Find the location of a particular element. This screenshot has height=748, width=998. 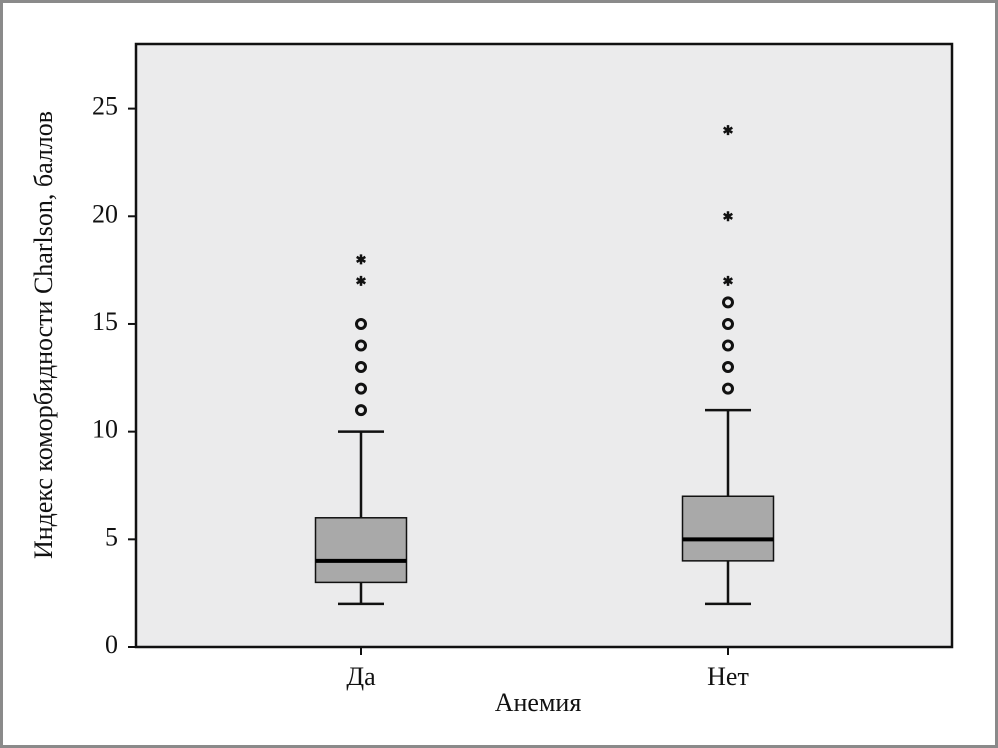

y-tick-label: 5 is located at coordinates (111, 536).